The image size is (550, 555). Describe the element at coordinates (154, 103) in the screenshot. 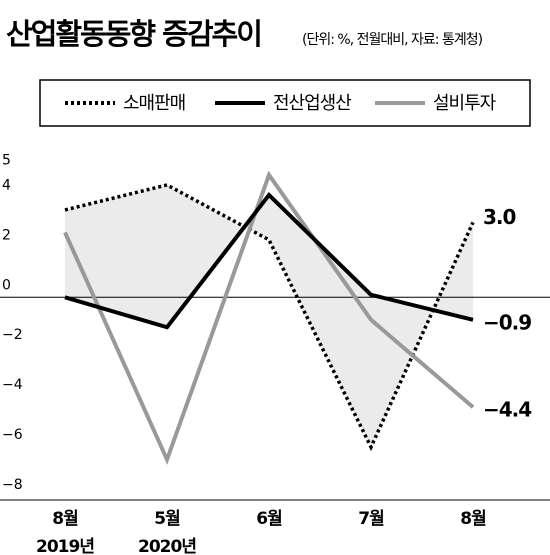

I see `legend-label: 소매판매` at that location.